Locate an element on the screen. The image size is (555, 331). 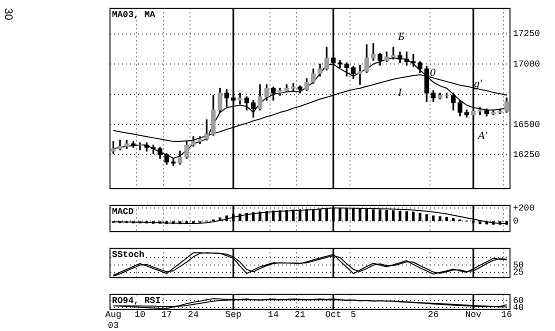
x-tick-label: 5 is located at coordinates (353, 315).